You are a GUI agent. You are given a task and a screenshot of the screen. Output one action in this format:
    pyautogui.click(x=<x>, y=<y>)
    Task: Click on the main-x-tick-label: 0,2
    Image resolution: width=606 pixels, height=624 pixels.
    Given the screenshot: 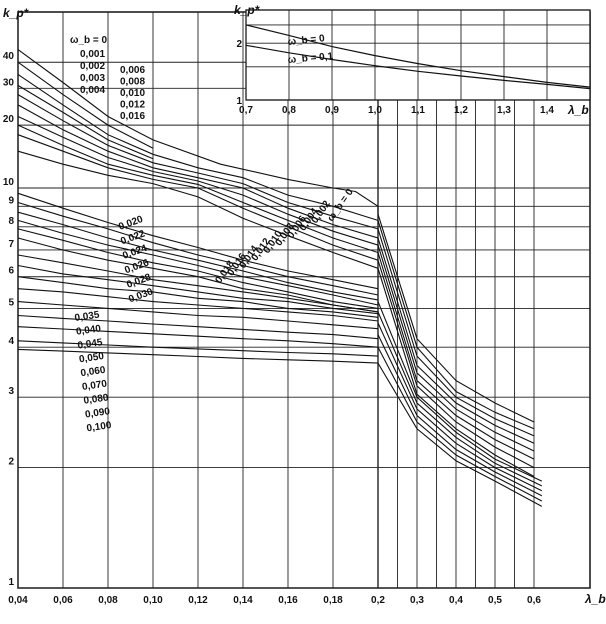 What is the action you would take?
    pyautogui.click(x=378, y=600)
    